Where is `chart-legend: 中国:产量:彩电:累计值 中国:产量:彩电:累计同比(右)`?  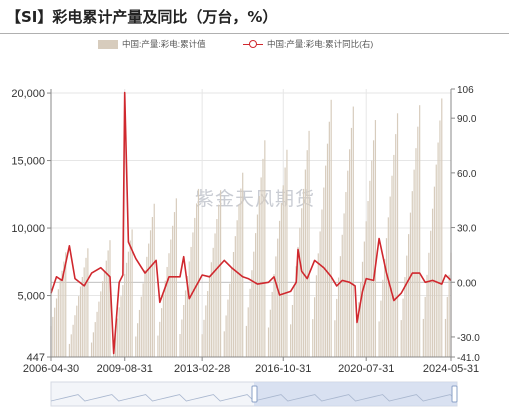 chart-legend: 中国:产量:彩电:累计值 中国:产量:彩电:累计同比(右) is located at coordinates (254, 45).